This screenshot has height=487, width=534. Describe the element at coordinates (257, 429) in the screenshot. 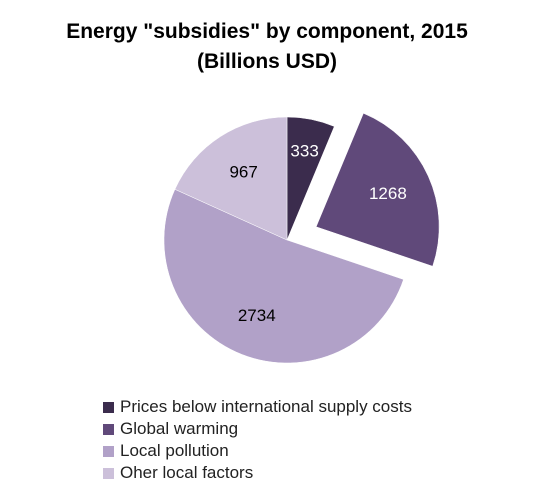

I see `legend-item-global-warming: Global warming` at that location.